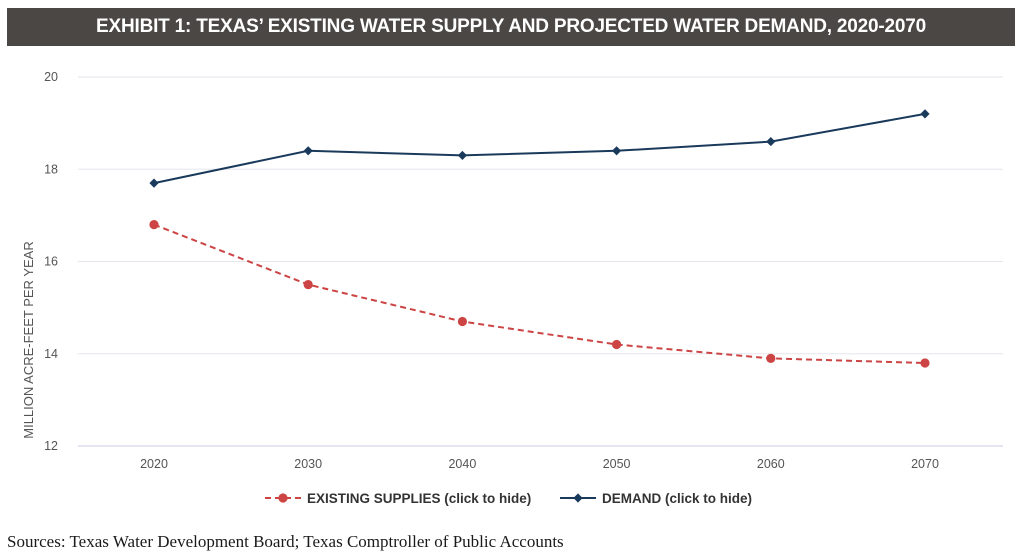  Describe the element at coordinates (51, 262) in the screenshot. I see `y-tick-label: 16` at that location.